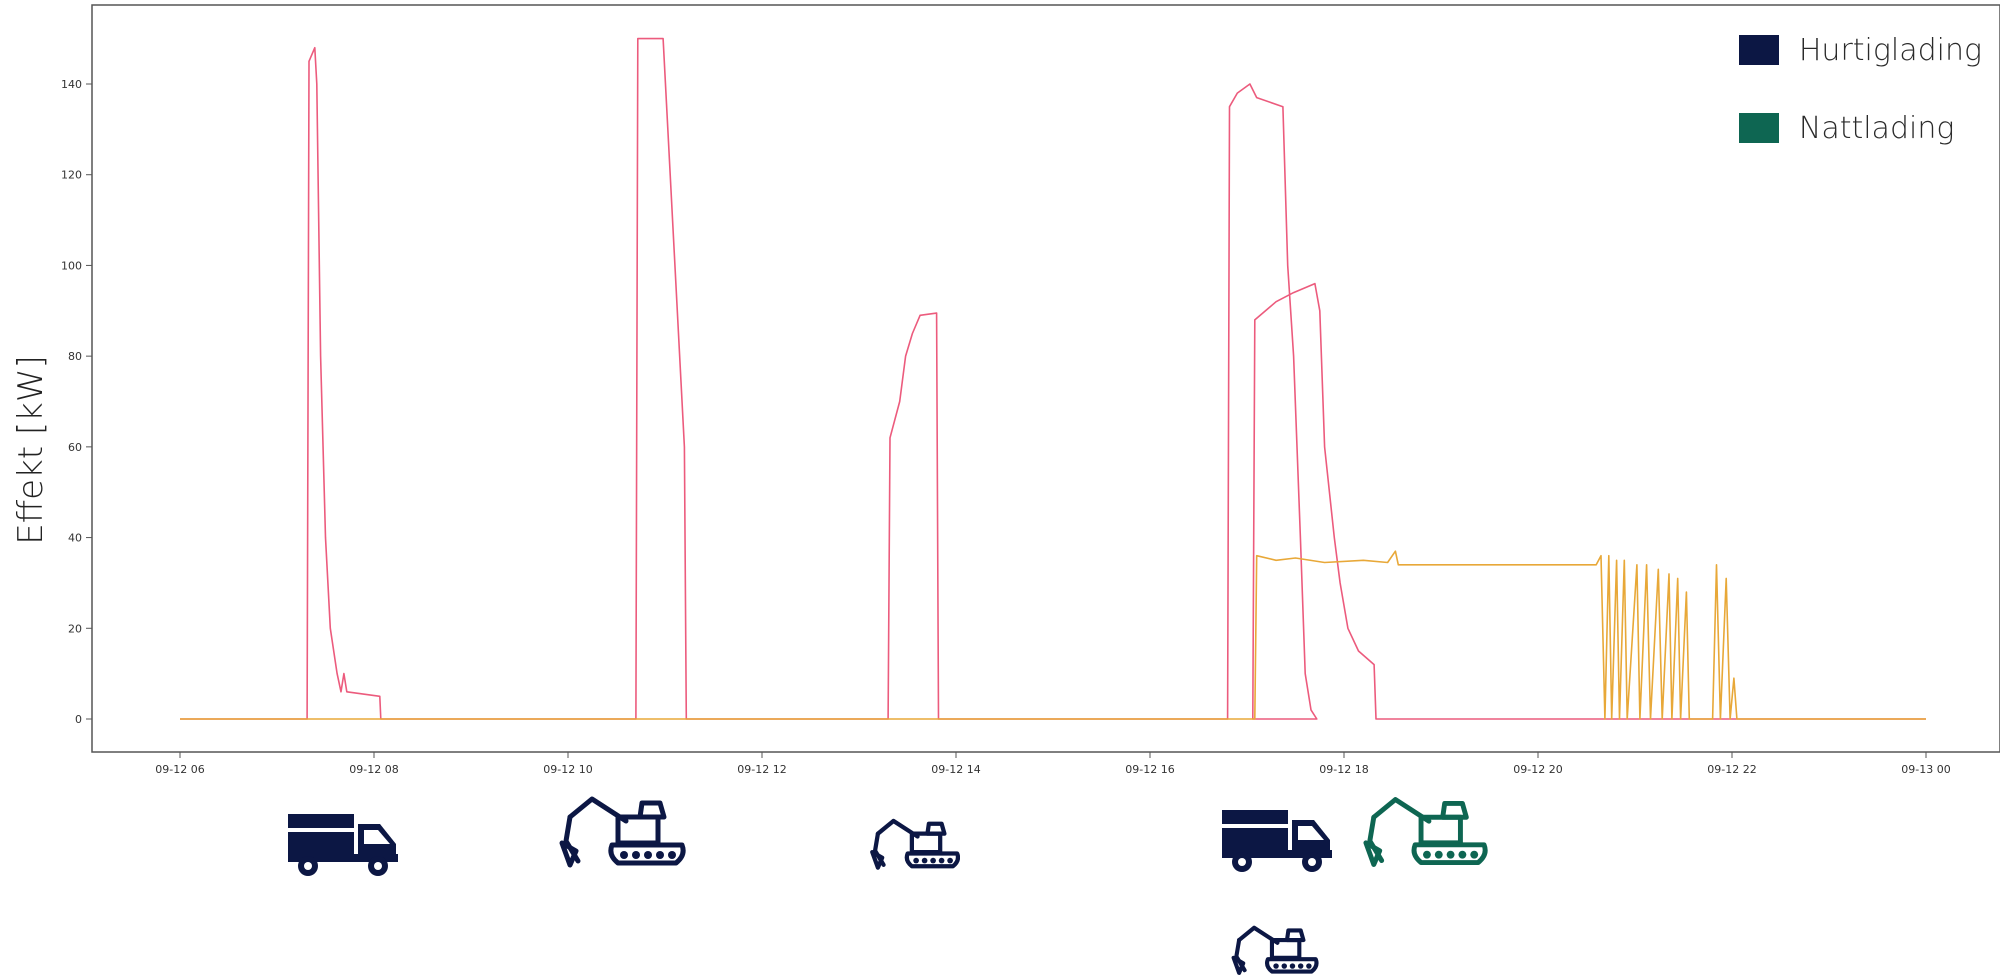 This screenshot has width=2000, height=977. Describe the element at coordinates (373, 769) in the screenshot. I see `x-tick-label: 09-12 08` at that location.